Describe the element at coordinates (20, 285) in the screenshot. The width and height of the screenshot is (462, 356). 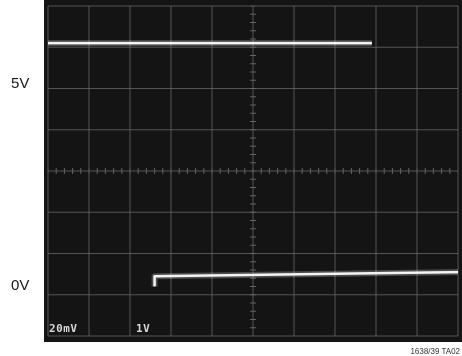
I see `bottom-level-label: 0V` at that location.